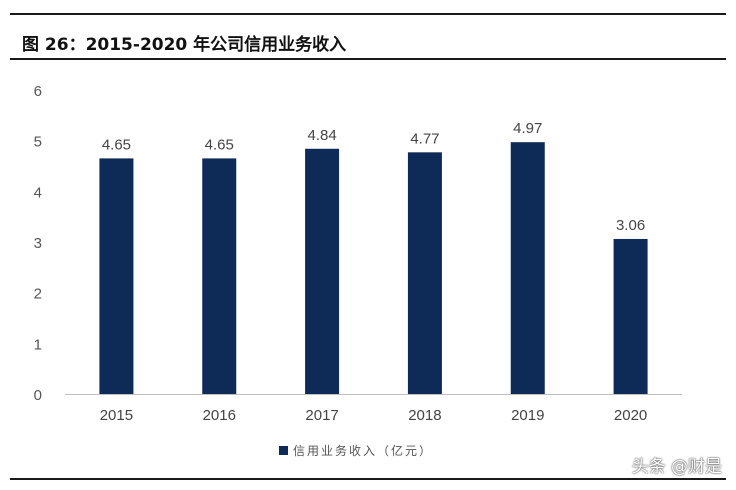  Describe the element at coordinates (527, 415) in the screenshot. I see `x-tick-label: 2019` at that location.